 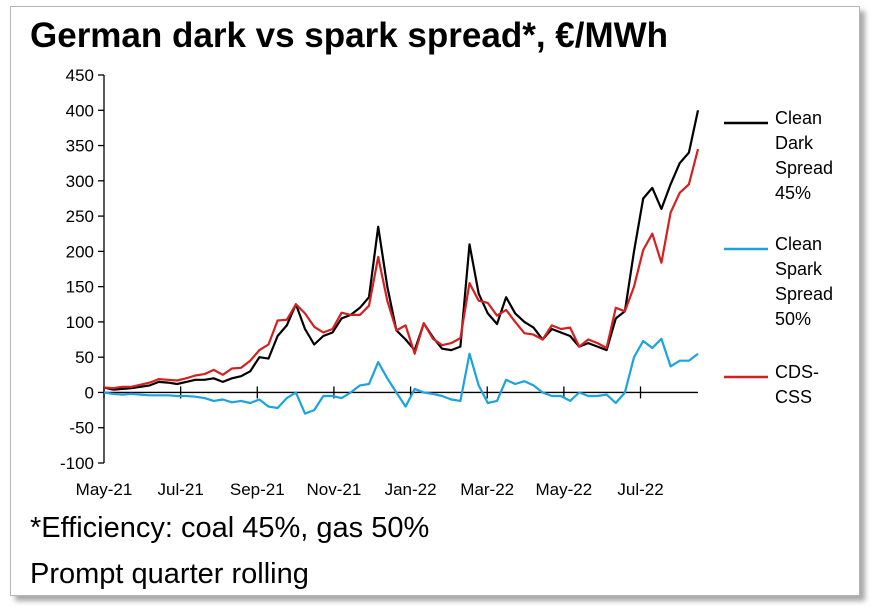 I want to click on legend-label: Spark, so click(x=799, y=269).